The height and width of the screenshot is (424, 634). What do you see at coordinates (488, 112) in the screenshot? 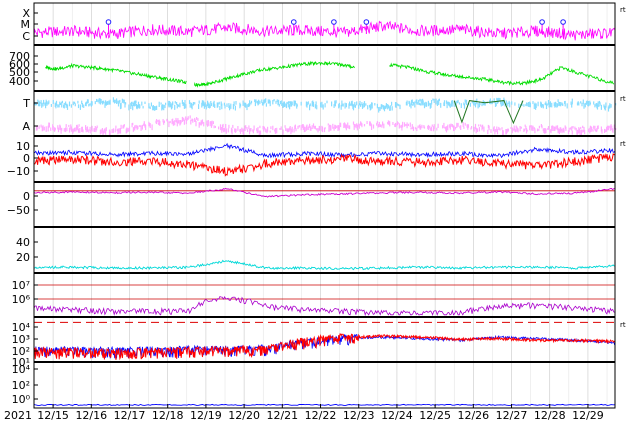
I see `bt-series-line` at bounding box center [488, 112].